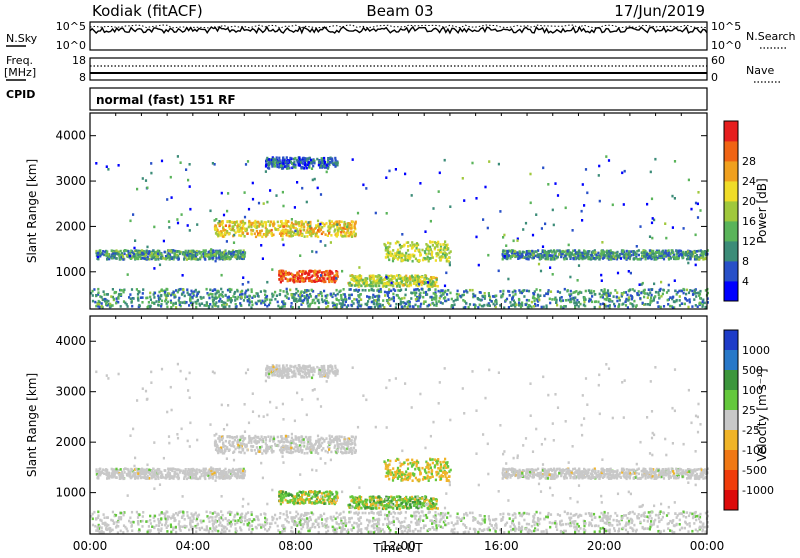  Describe the element at coordinates (70, 136) in the screenshot. I see `y-tick-label: 4000` at that location.